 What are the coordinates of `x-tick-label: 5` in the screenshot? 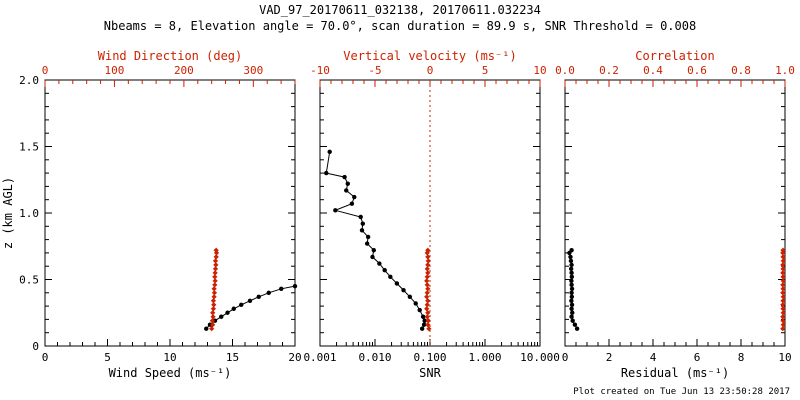 It's located at (107, 357).